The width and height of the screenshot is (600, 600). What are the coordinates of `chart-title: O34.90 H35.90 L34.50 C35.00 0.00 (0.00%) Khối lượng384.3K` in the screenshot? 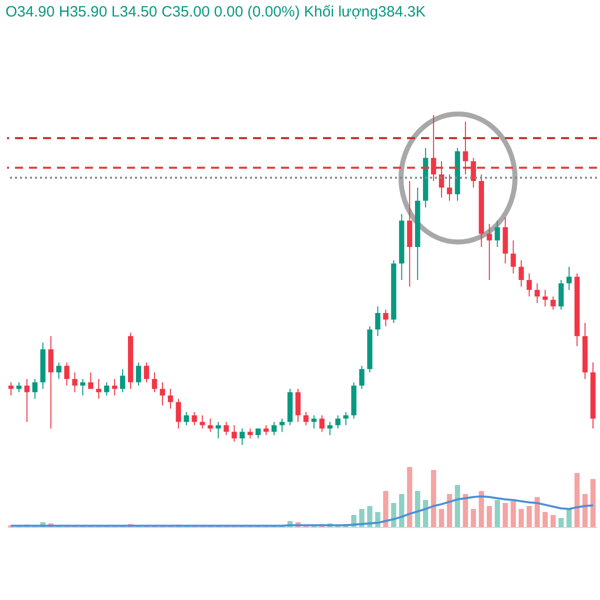 It's located at (215, 12).